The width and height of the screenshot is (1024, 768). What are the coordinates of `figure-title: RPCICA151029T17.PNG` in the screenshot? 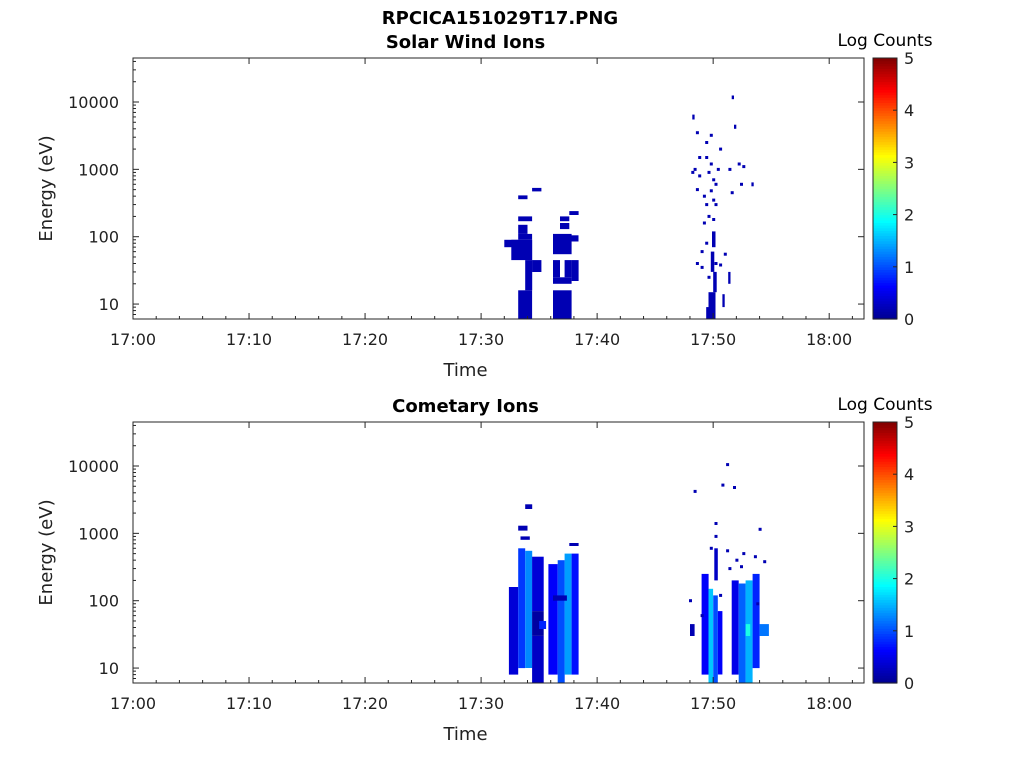 It's located at (500, 18).